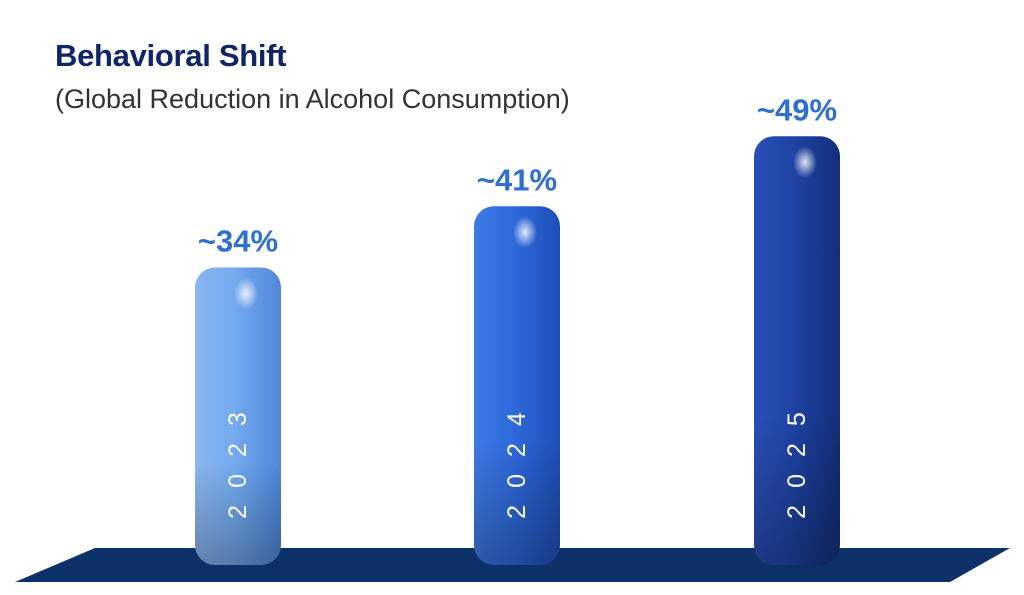 This screenshot has width=1024, height=595. What do you see at coordinates (238, 457) in the screenshot?
I see `category-label: 2023` at bounding box center [238, 457].